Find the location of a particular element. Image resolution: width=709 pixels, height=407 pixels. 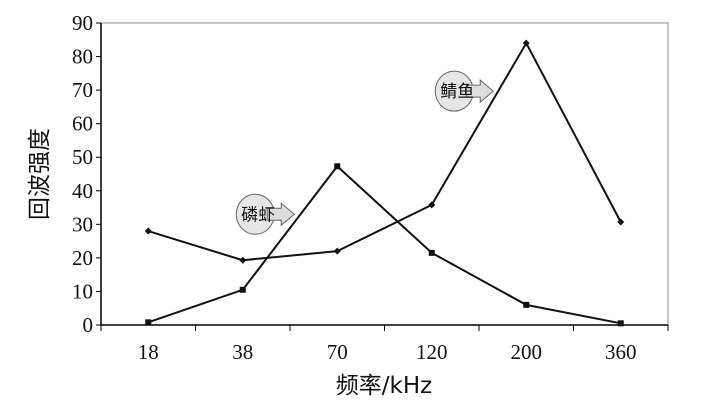

y-tick-label: 20 is located at coordinates (82, 258).